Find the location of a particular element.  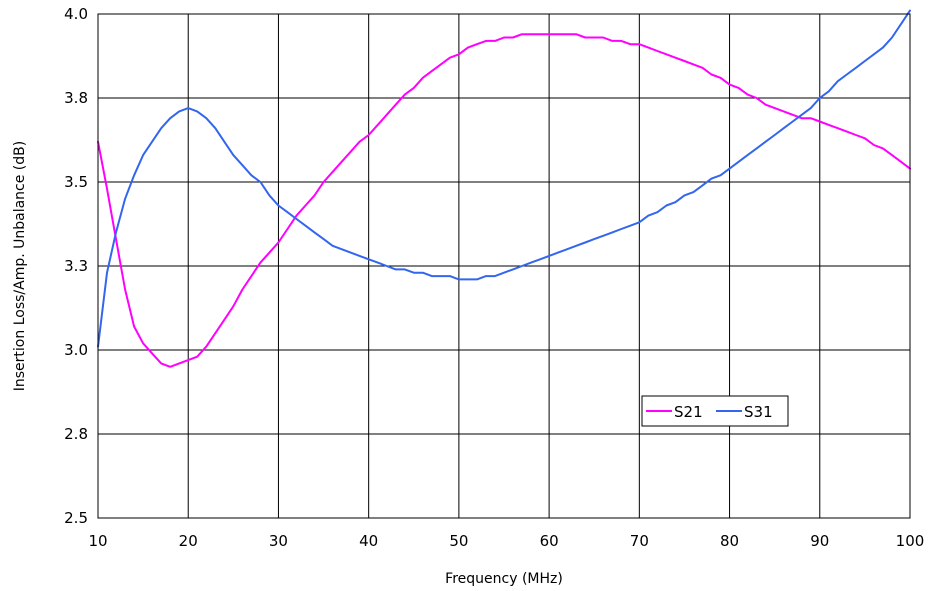

x-tick-label: 90 is located at coordinates (819, 541).